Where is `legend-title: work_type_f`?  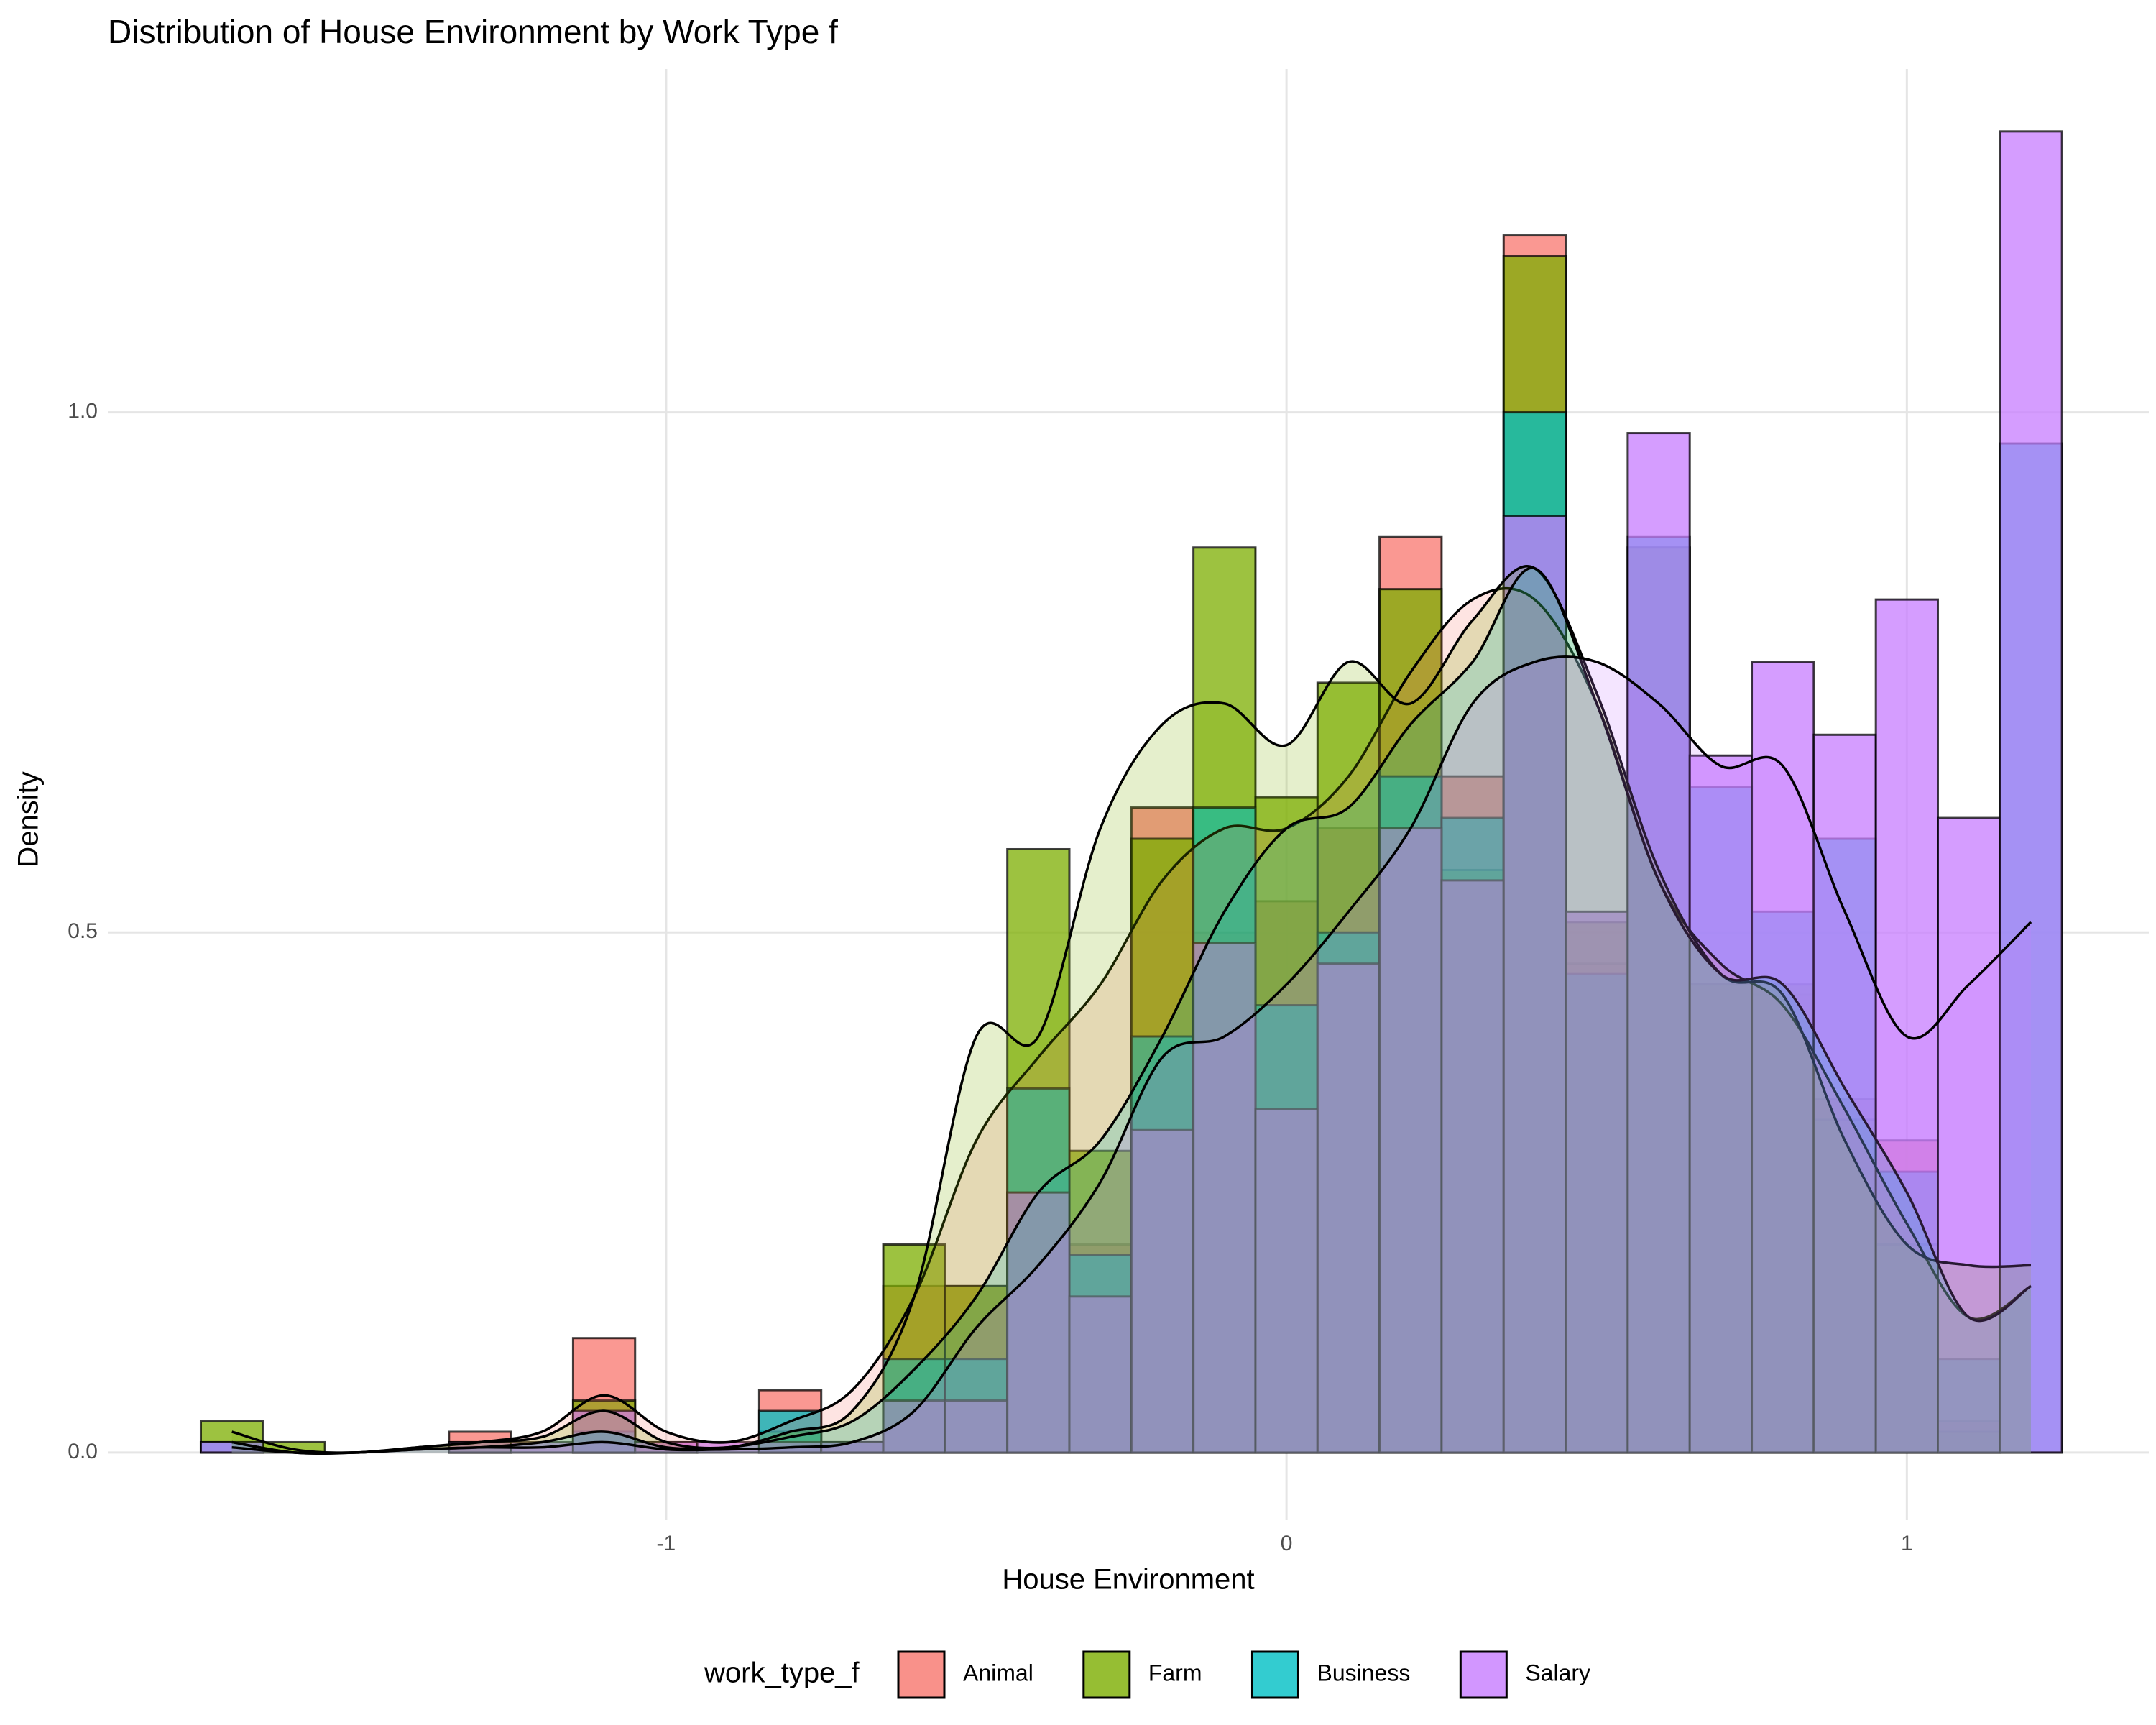 legend-title: work_type_f is located at coordinates (782, 1673).